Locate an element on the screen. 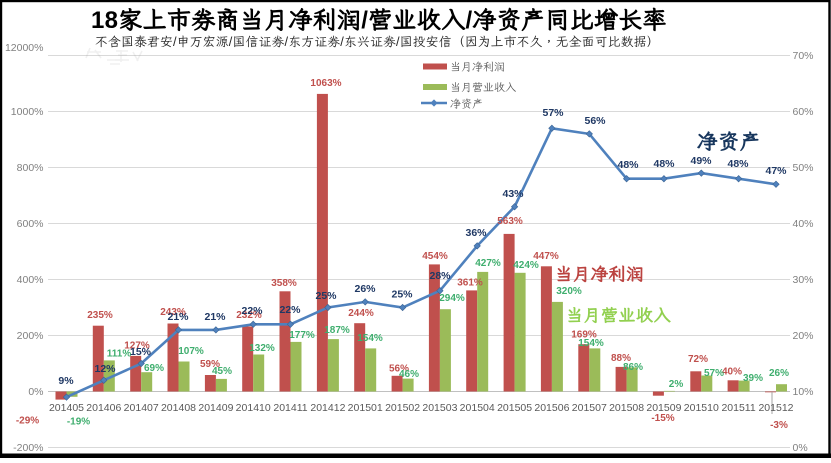  svg-text: 201409 is located at coordinates (215, 408).